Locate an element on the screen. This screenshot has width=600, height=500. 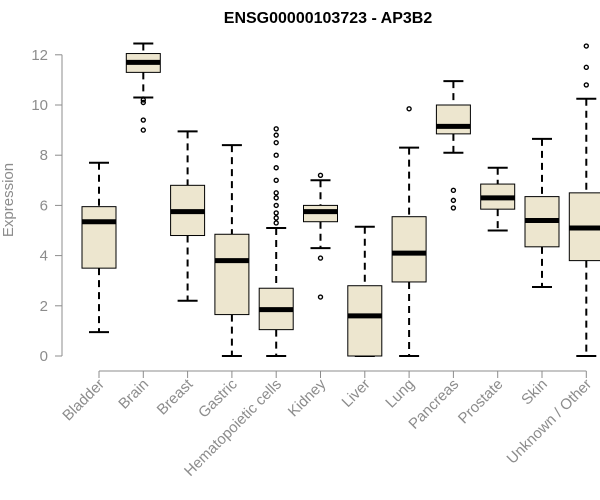
chart-title: ENSG00000103723 - AP3B2 is located at coordinates (328, 18).